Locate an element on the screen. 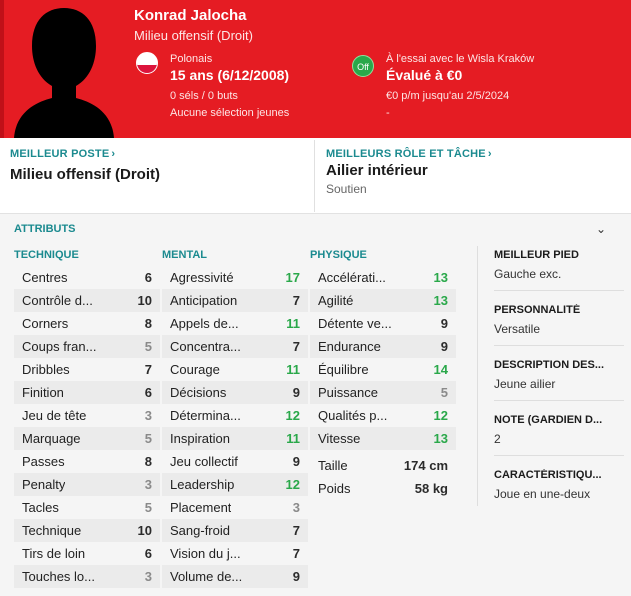 The width and height of the screenshot is (631, 596). attribute-name: Inspiration is located at coordinates (200, 438).